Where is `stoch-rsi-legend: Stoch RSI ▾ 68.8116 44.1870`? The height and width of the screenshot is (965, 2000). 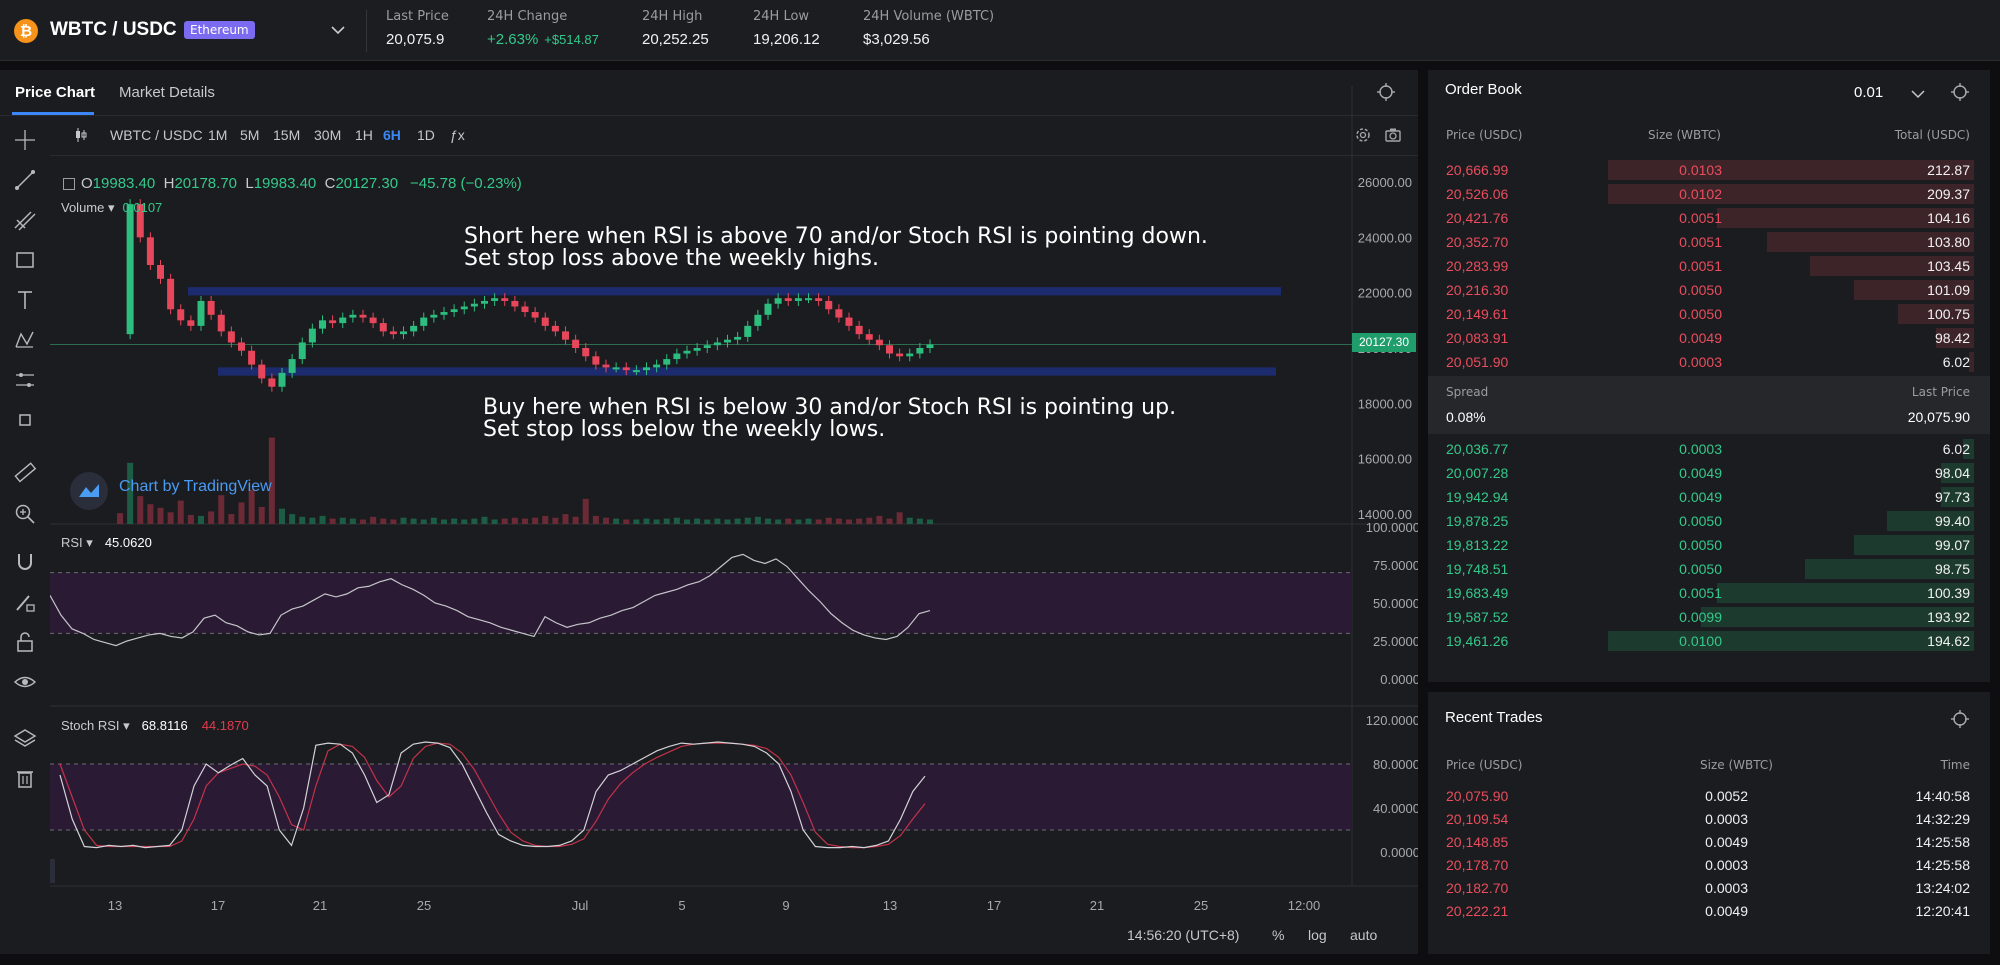
stoch-rsi-legend: Stoch RSI ▾ 68.8116 44.1870 is located at coordinates (155, 725).